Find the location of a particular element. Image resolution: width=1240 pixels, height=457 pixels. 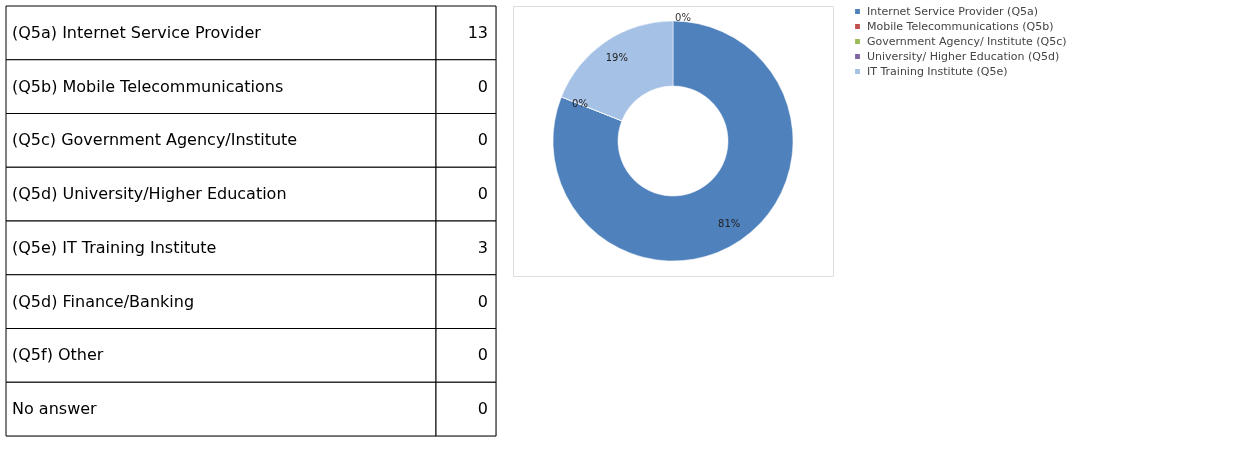

category-label: No answer is located at coordinates (55, 409).